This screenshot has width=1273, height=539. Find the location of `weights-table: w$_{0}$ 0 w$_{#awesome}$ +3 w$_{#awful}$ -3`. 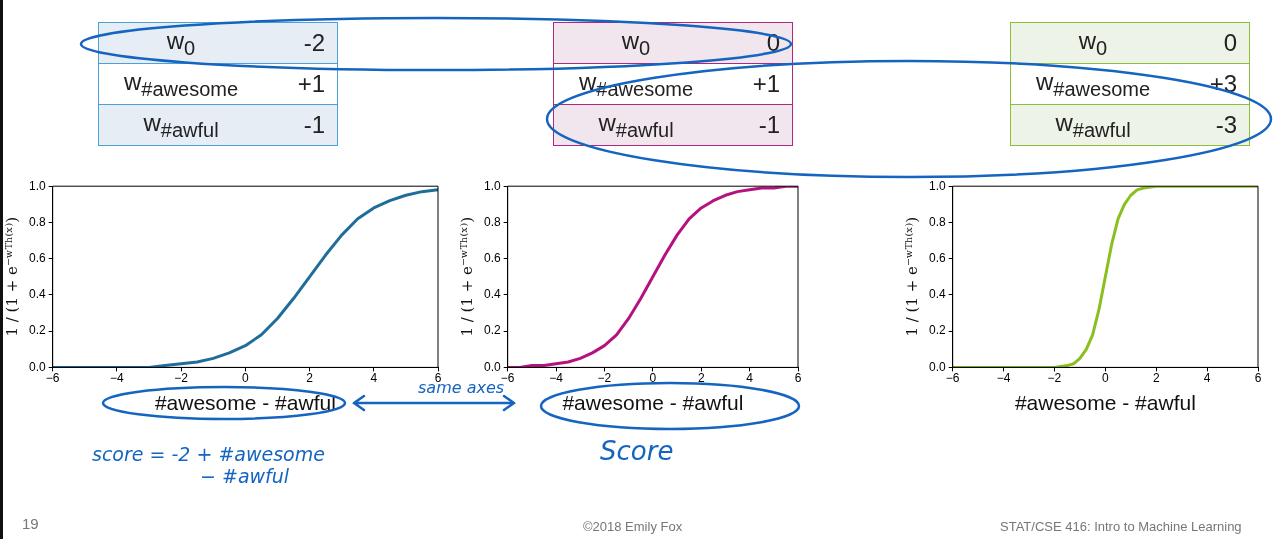

weights-table: w$_{0}$ 0 w$_{#awesome}$ +3 w$_{#awful}$ -3 is located at coordinates (1130, 84).